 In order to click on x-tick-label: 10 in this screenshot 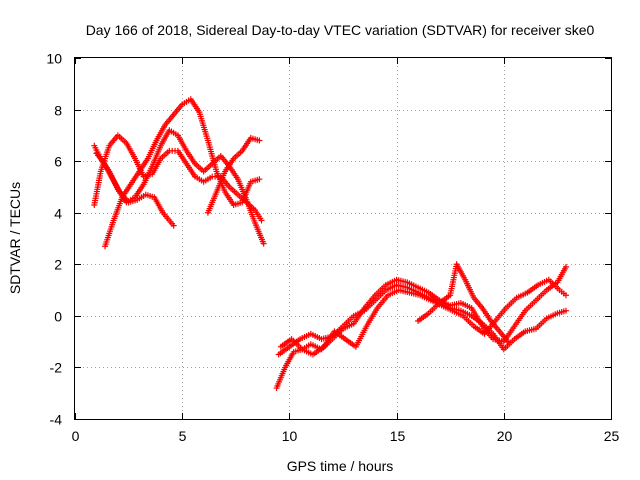, I will do `click(290, 436)`.